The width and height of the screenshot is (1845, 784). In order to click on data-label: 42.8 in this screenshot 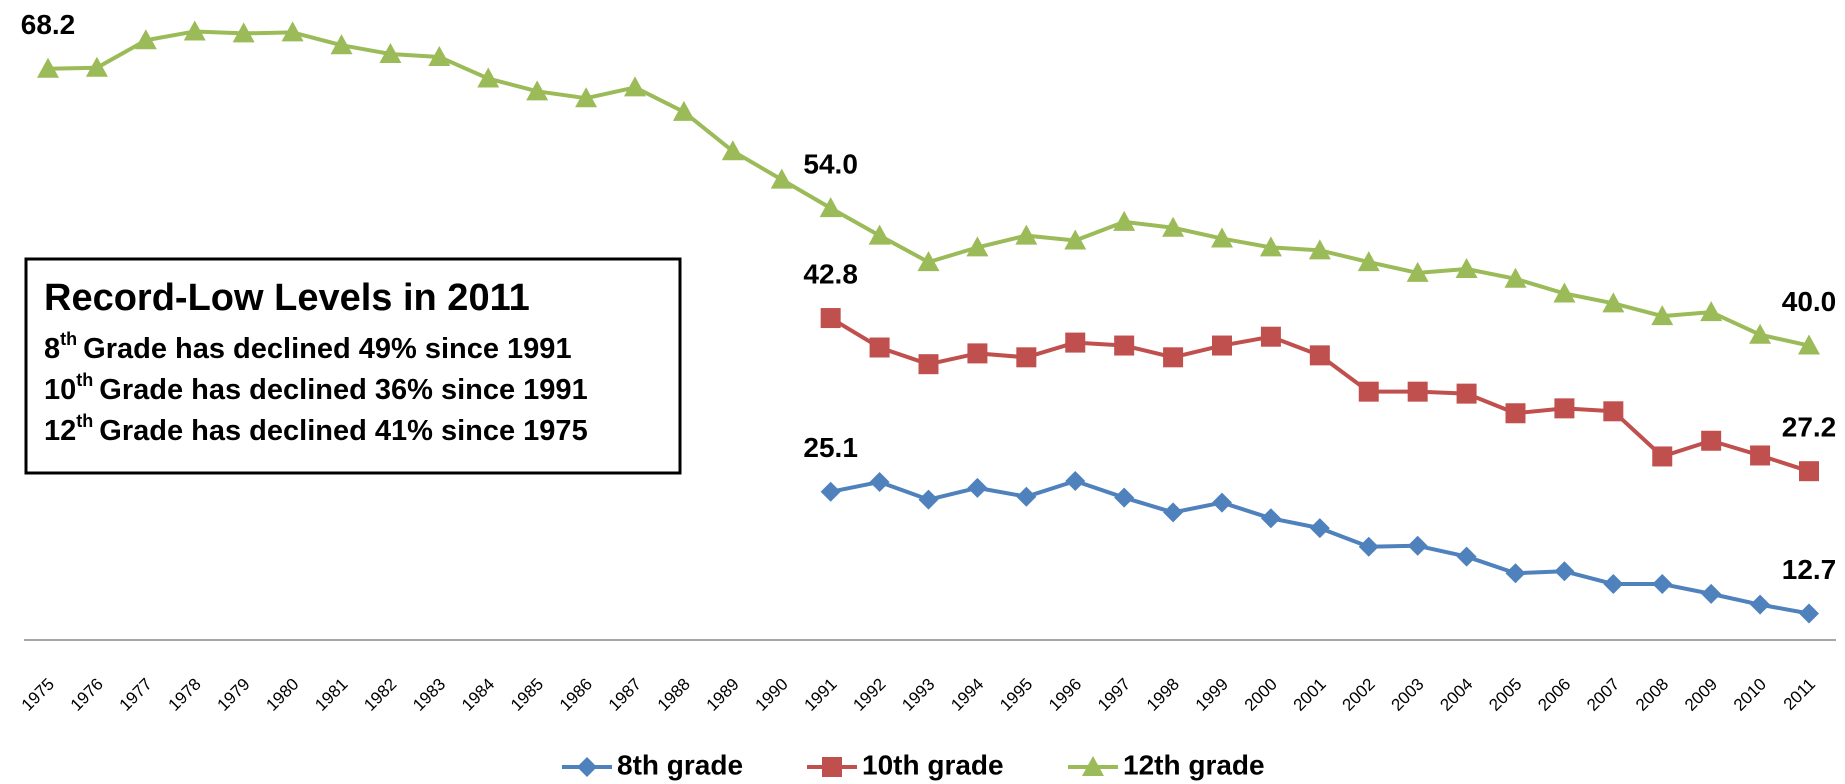, I will do `click(830, 273)`.